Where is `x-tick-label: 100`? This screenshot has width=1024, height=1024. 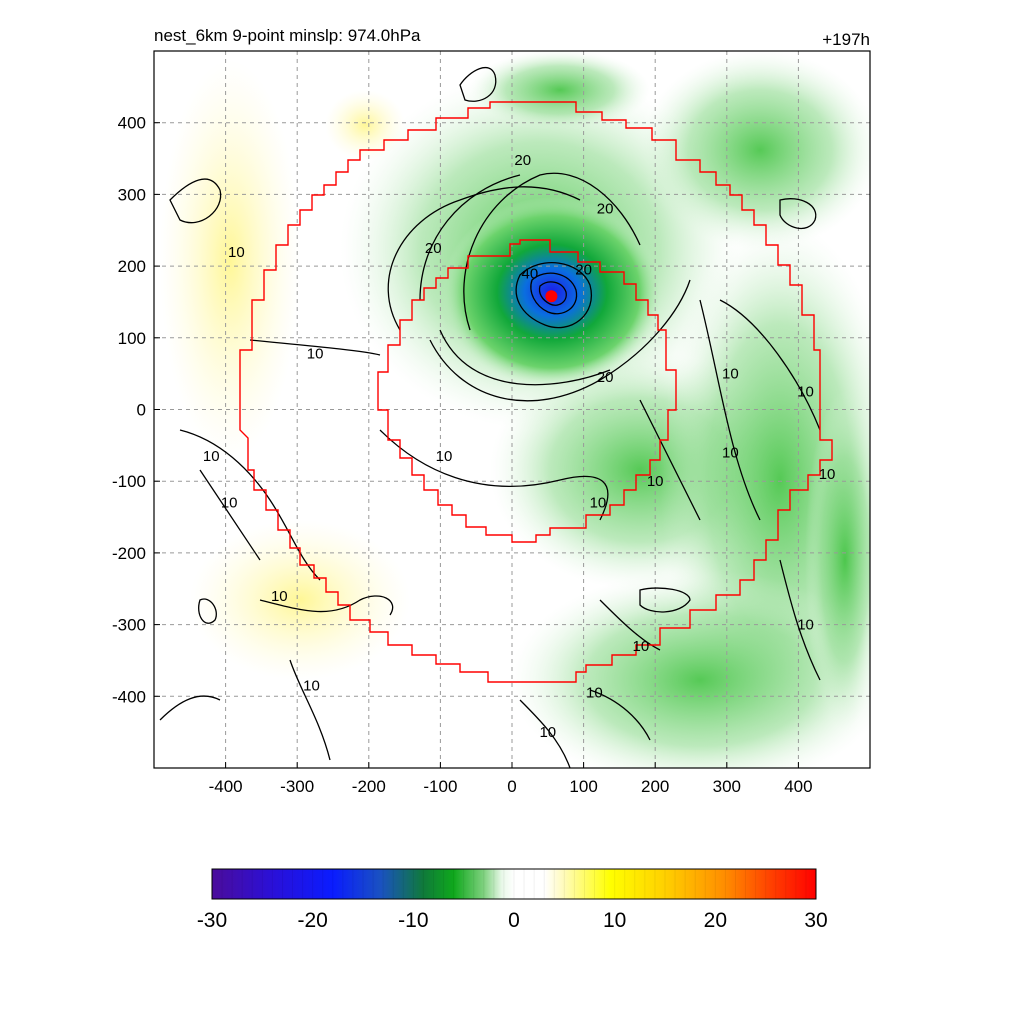
x-tick-label: 100 is located at coordinates (583, 786).